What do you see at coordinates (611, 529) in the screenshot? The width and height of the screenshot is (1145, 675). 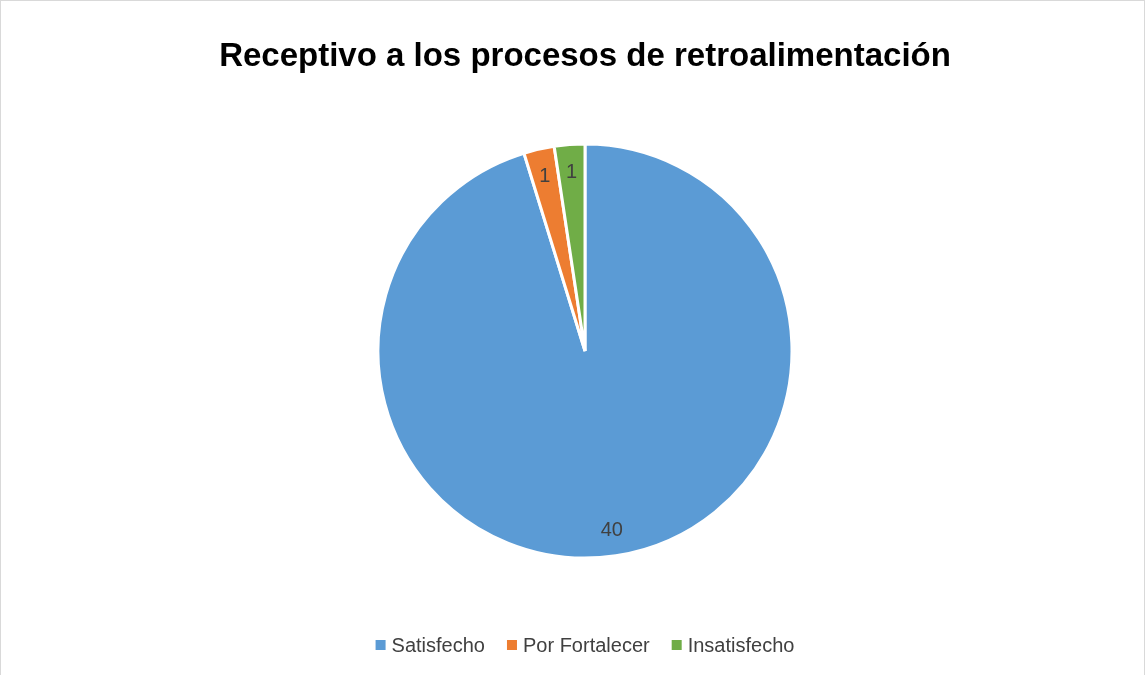 I see `data-label: 40` at bounding box center [611, 529].